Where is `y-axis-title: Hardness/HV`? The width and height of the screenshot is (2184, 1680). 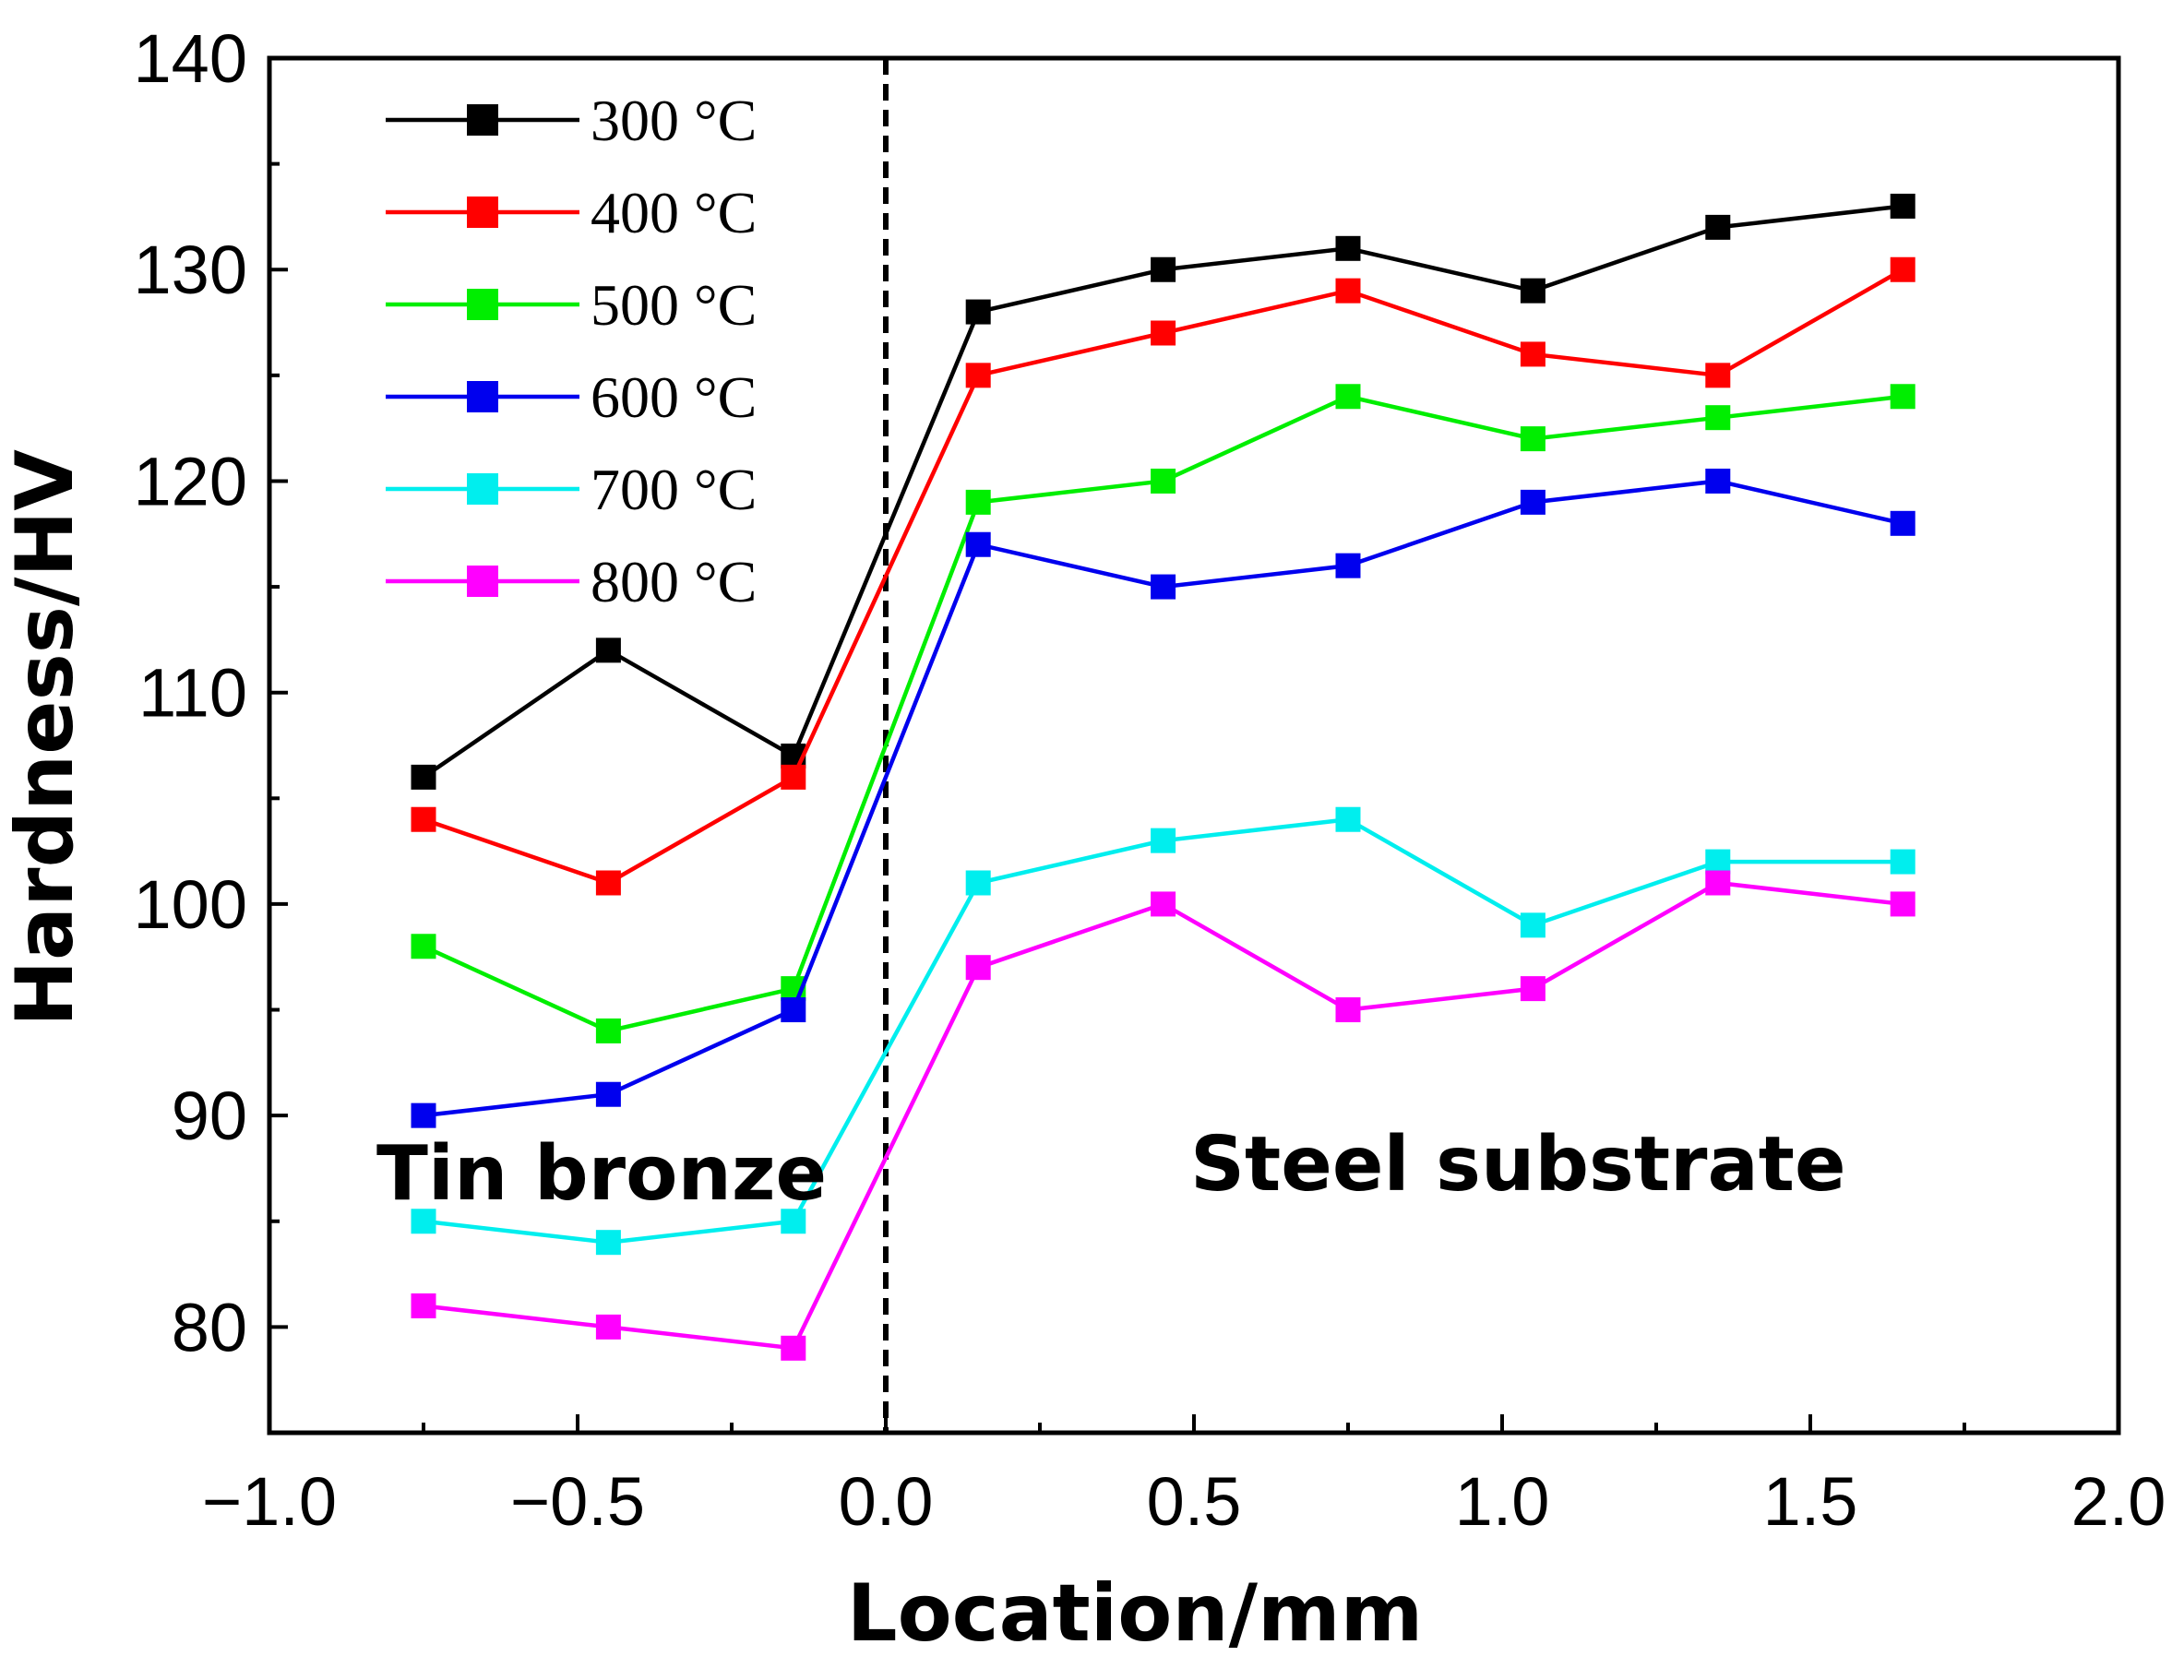
y-axis-title: Hardness/HV is located at coordinates (45, 738).